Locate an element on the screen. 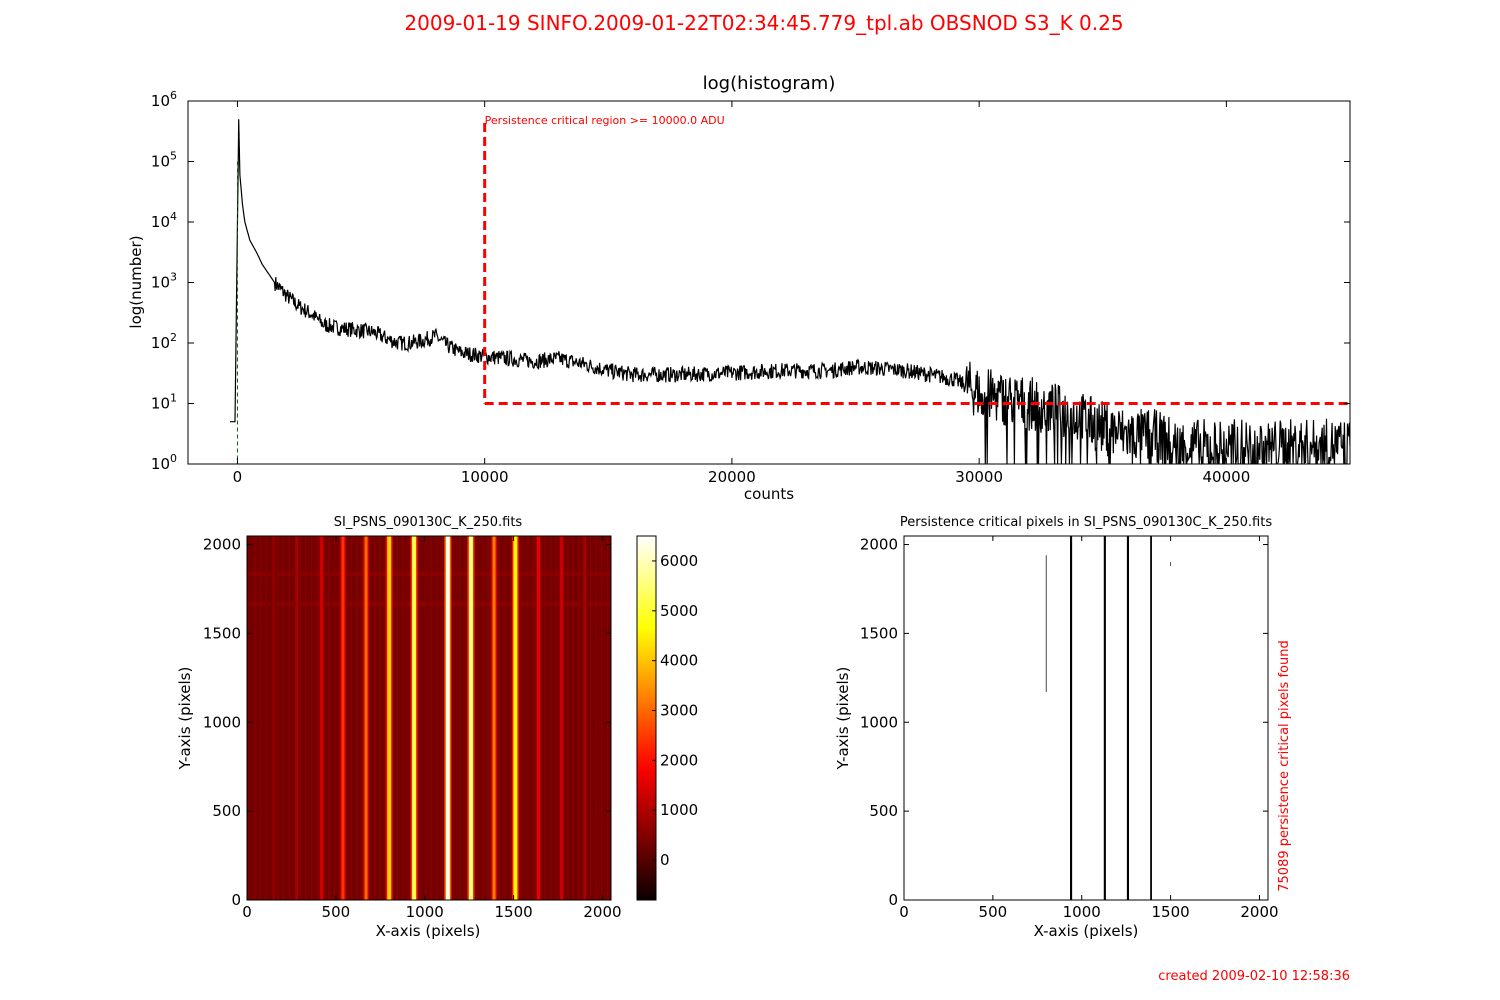 This screenshot has width=1500, height=1000. y-tick-label: 1000 is located at coordinates (222, 722).